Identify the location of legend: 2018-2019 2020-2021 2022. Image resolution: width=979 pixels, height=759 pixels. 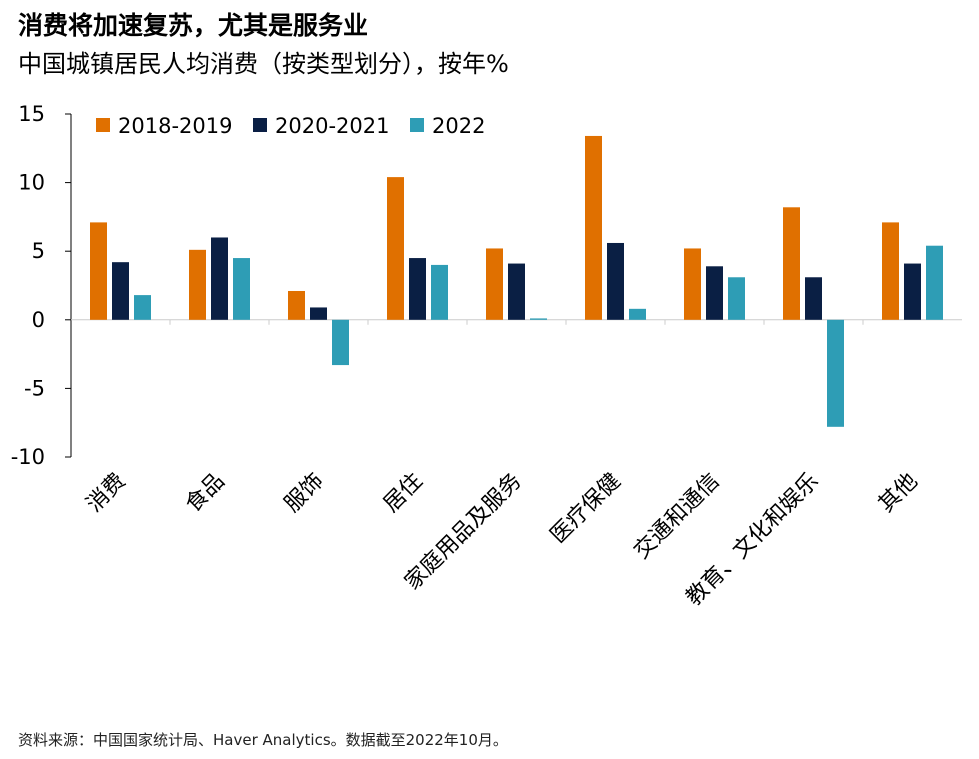
(290, 126).